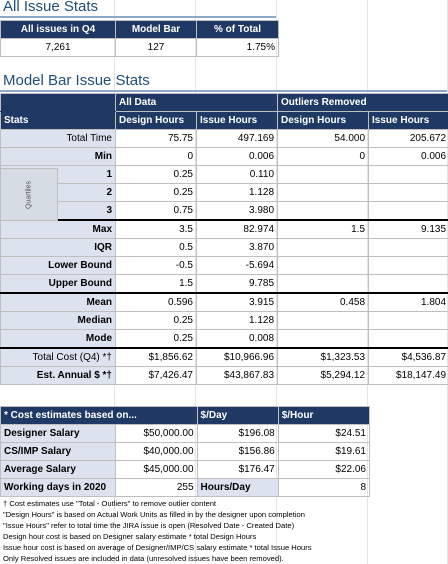 This screenshot has height=564, width=448. I want to click on group-outliers-removed: Outliers Removed, so click(362, 102).